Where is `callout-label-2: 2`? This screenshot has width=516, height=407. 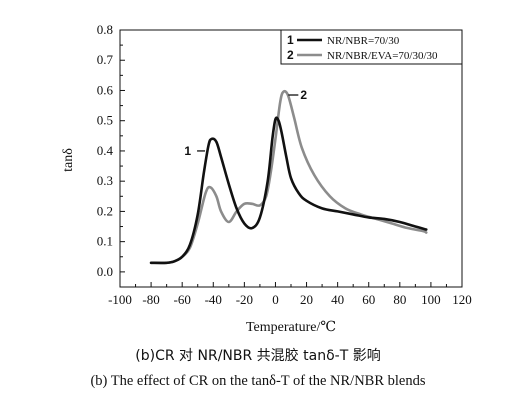
callout-label-2: 2 is located at coordinates (303, 95).